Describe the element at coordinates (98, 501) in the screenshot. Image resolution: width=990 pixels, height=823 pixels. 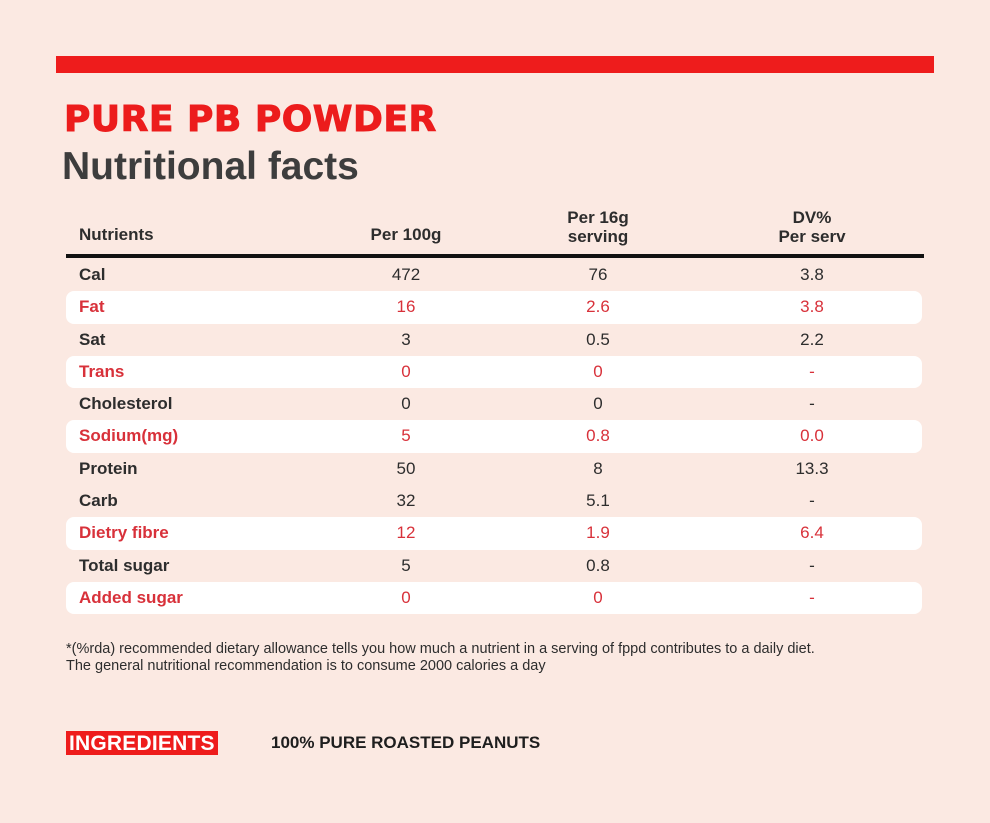
I see `nutrient-cell: Carb` at that location.